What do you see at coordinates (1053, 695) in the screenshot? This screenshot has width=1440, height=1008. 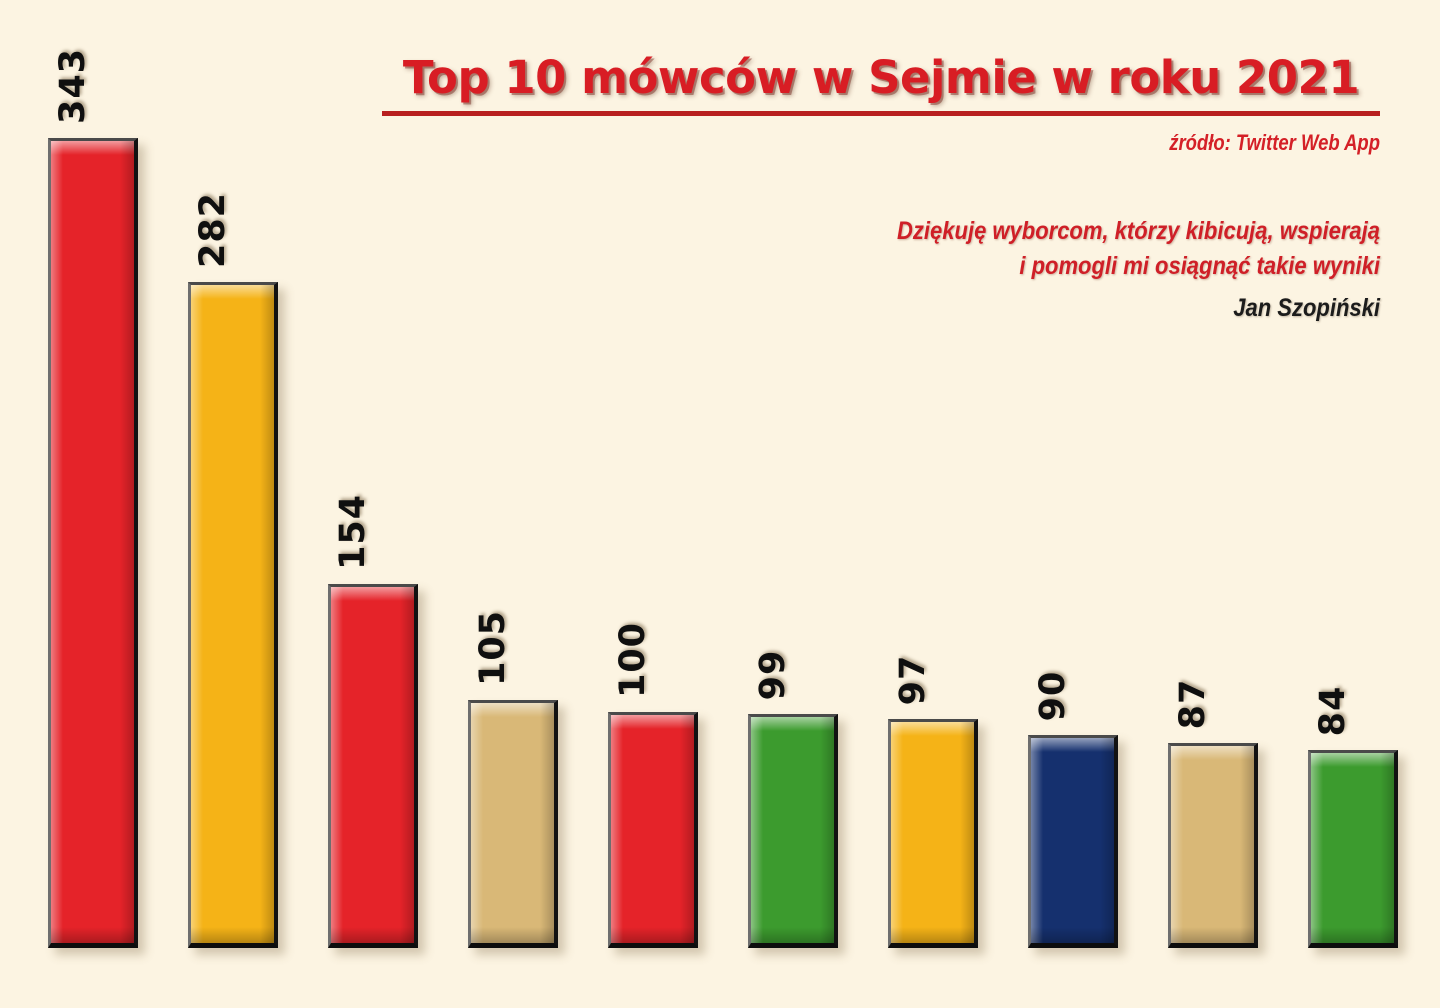 I see `bar-value-label: 90` at bounding box center [1053, 695].